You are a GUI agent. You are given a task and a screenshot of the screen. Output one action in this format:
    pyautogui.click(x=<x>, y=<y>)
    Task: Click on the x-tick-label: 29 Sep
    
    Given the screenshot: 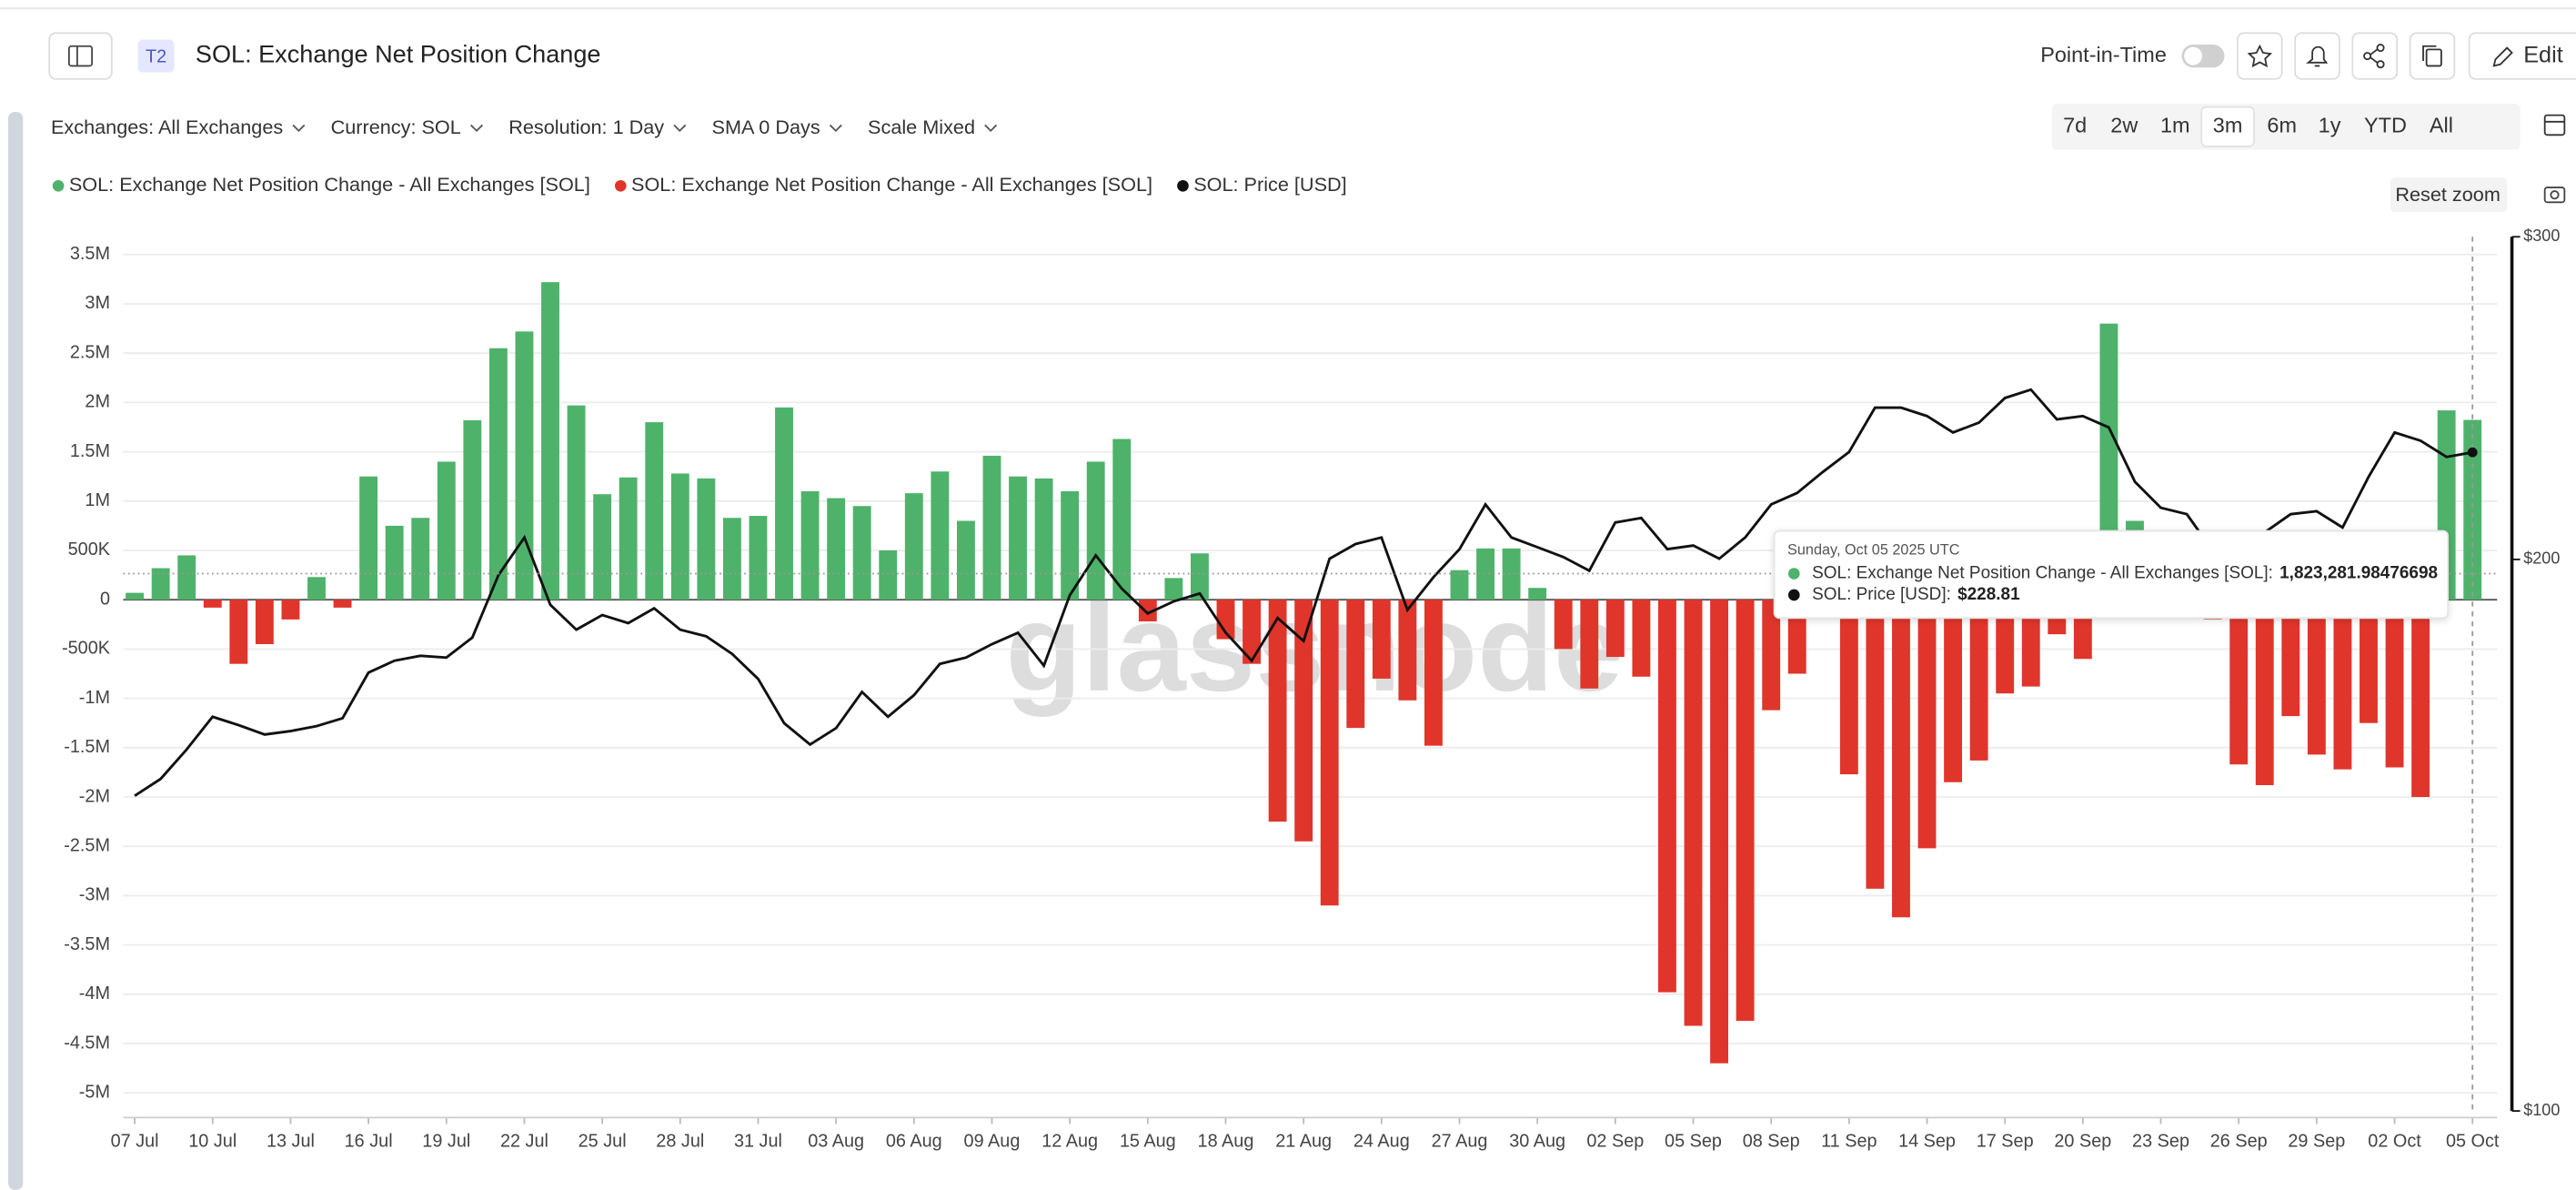 What is the action you would take?
    pyautogui.click(x=2316, y=1142)
    